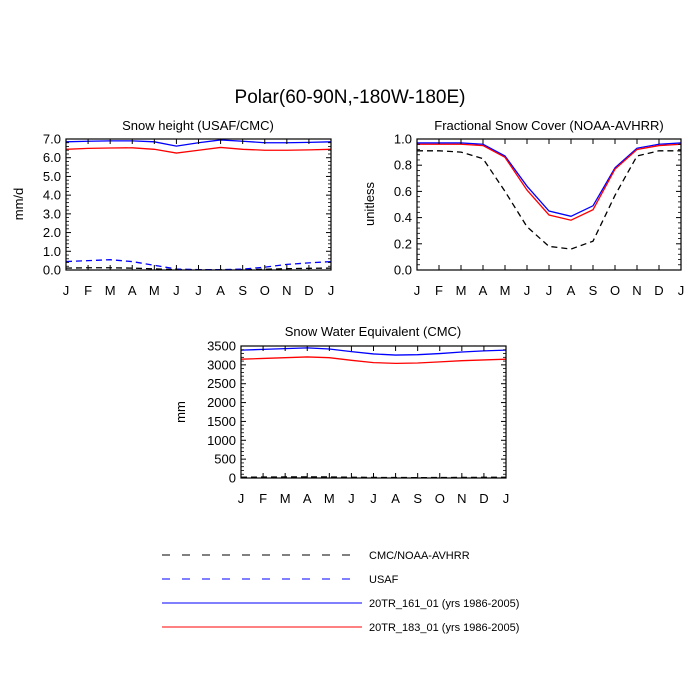  I want to click on y-tick-label: 500, so click(225, 459).